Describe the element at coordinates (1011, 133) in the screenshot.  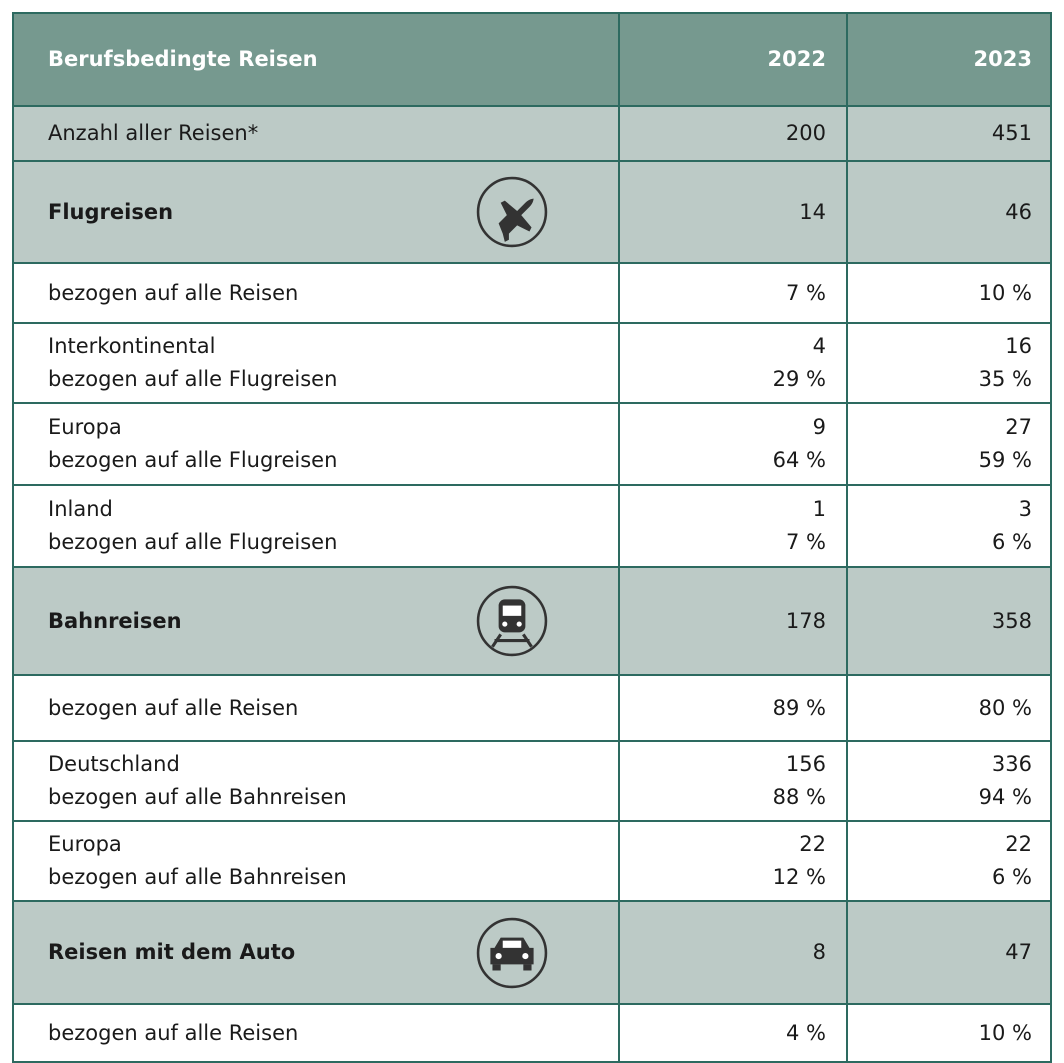
I see `cell-value: 451` at that location.